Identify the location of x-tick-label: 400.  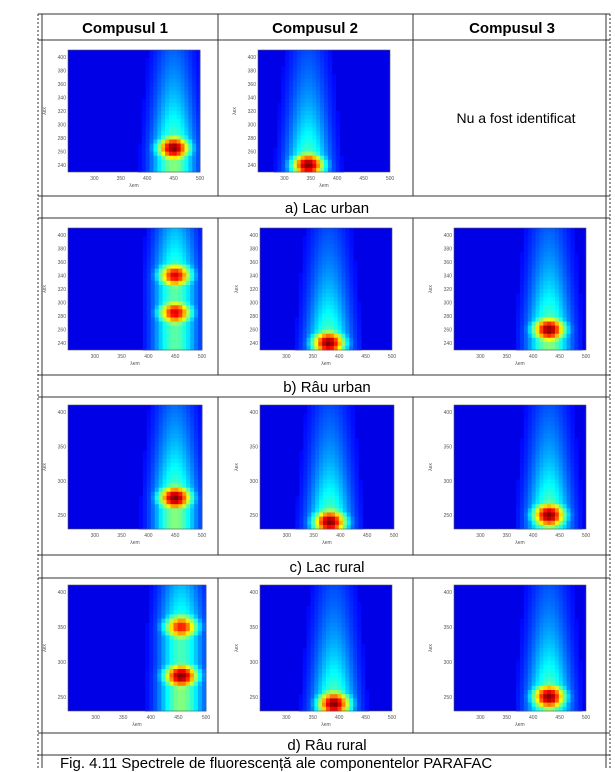
(340, 536).